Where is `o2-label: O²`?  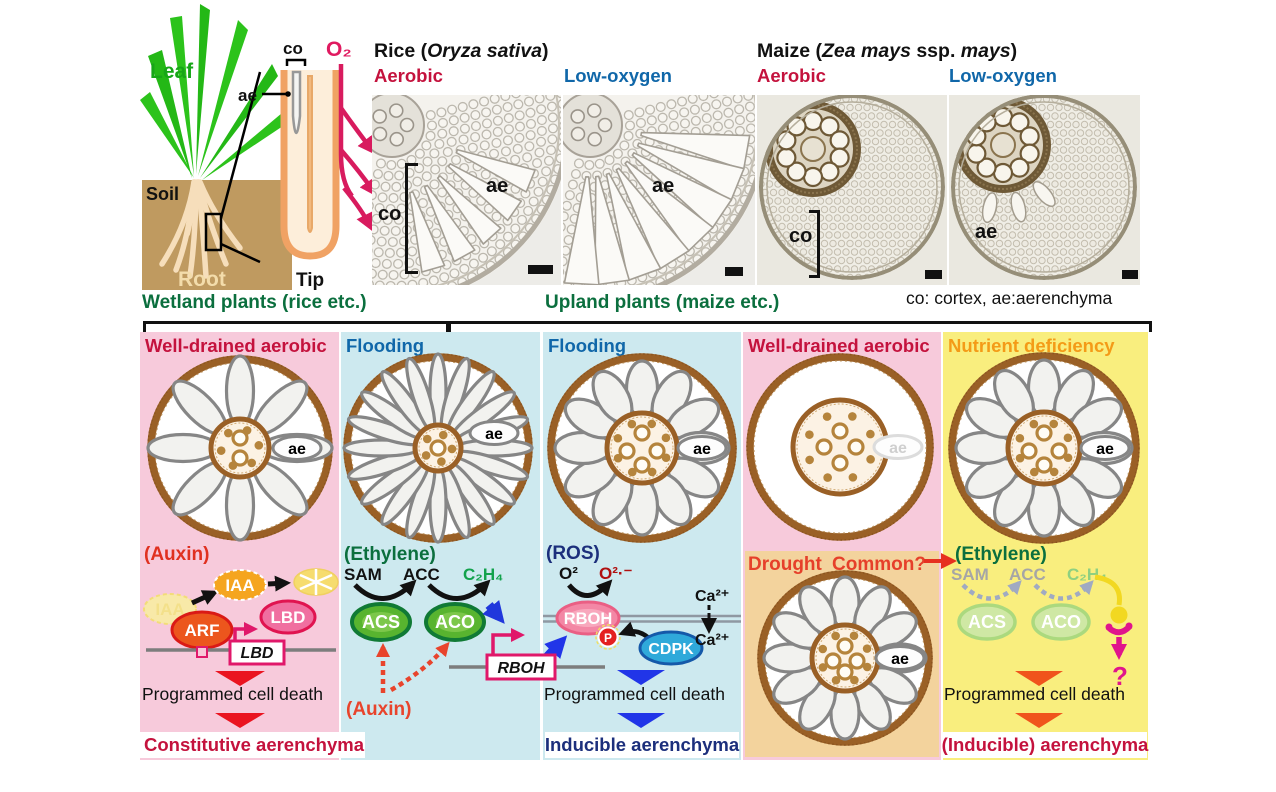 o2-label: O² is located at coordinates (568, 573).